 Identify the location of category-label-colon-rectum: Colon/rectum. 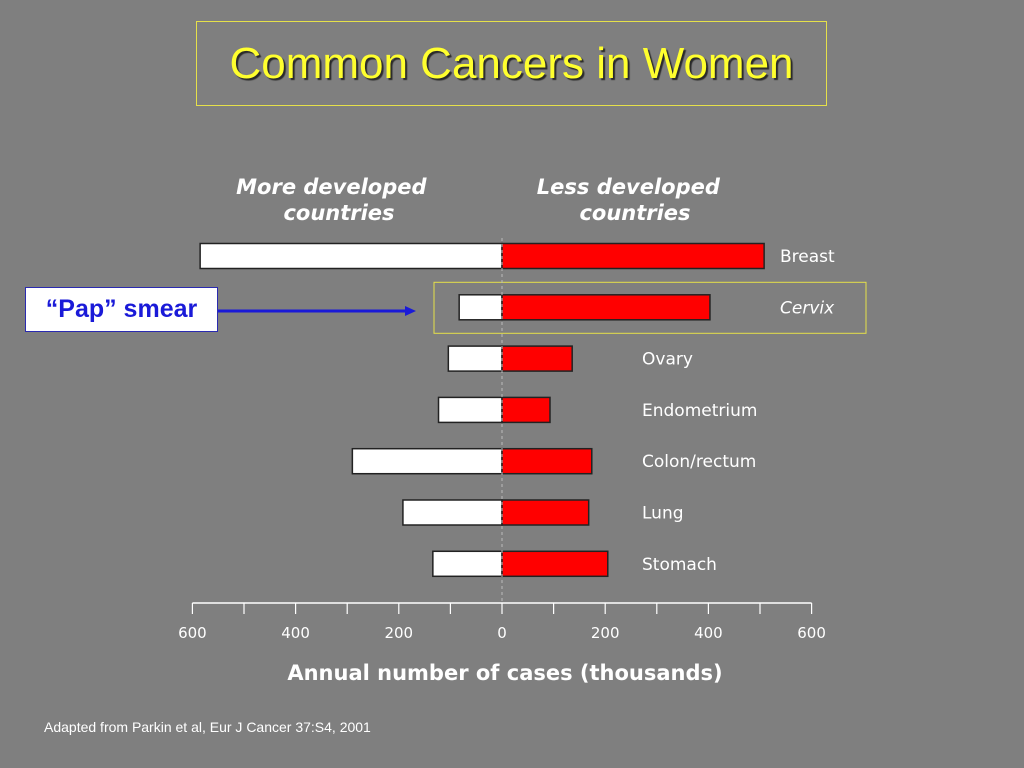
(699, 462).